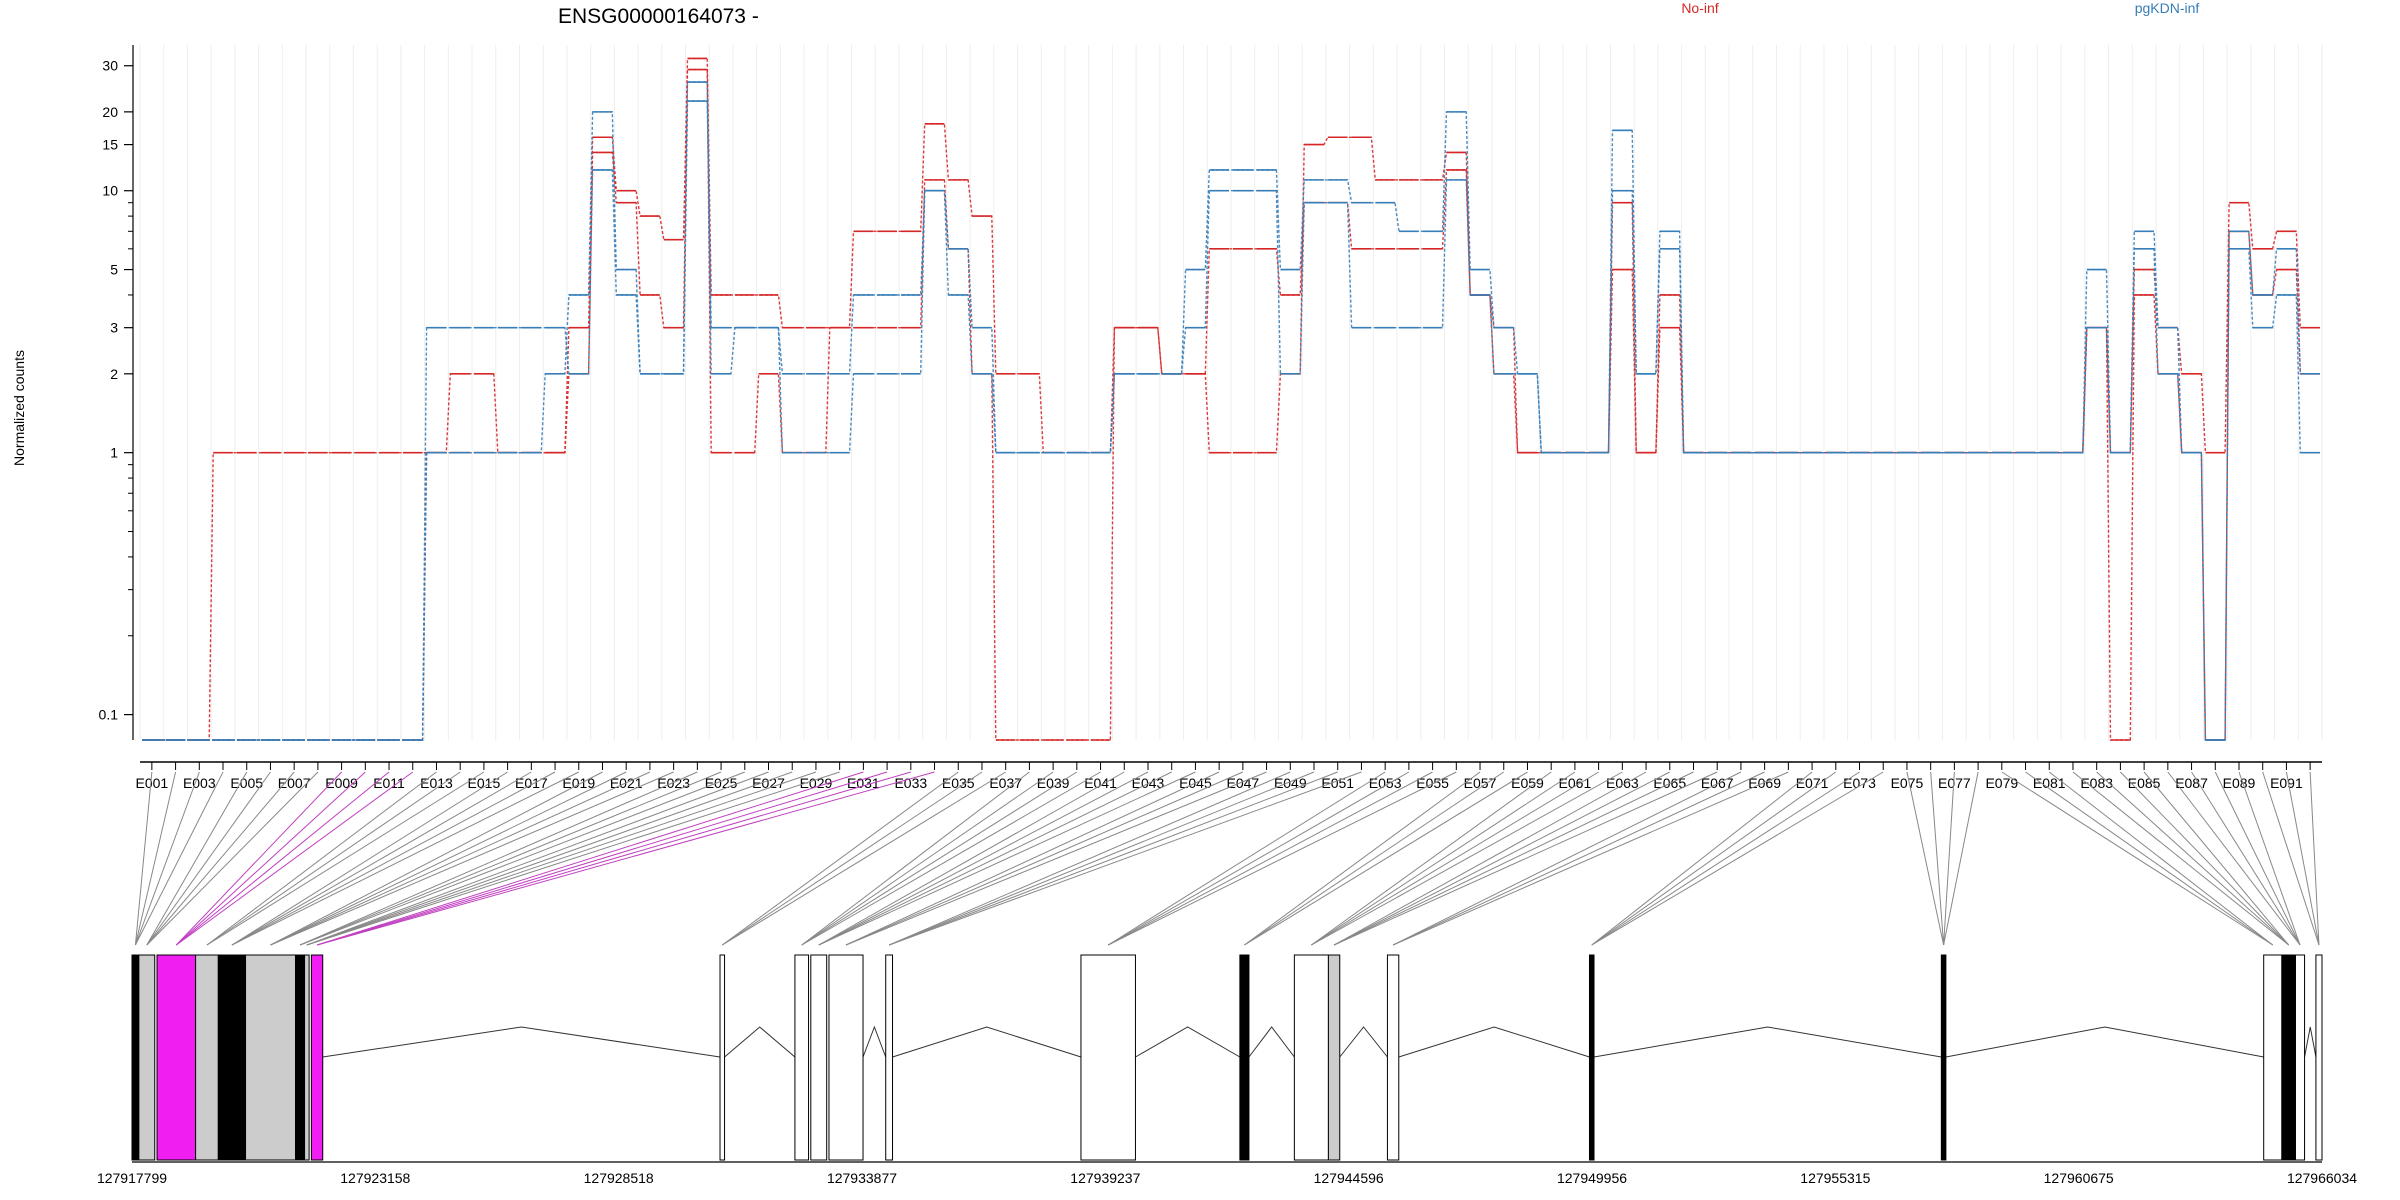  I want to click on exon-tick-label: E067, so click(1717, 783).